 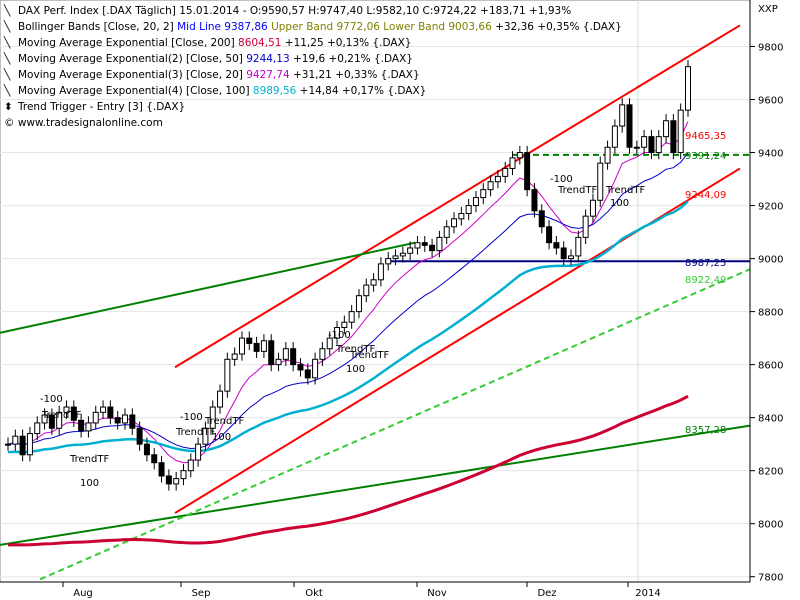 I want to click on y-tick-label: 9800, so click(x=770, y=48).